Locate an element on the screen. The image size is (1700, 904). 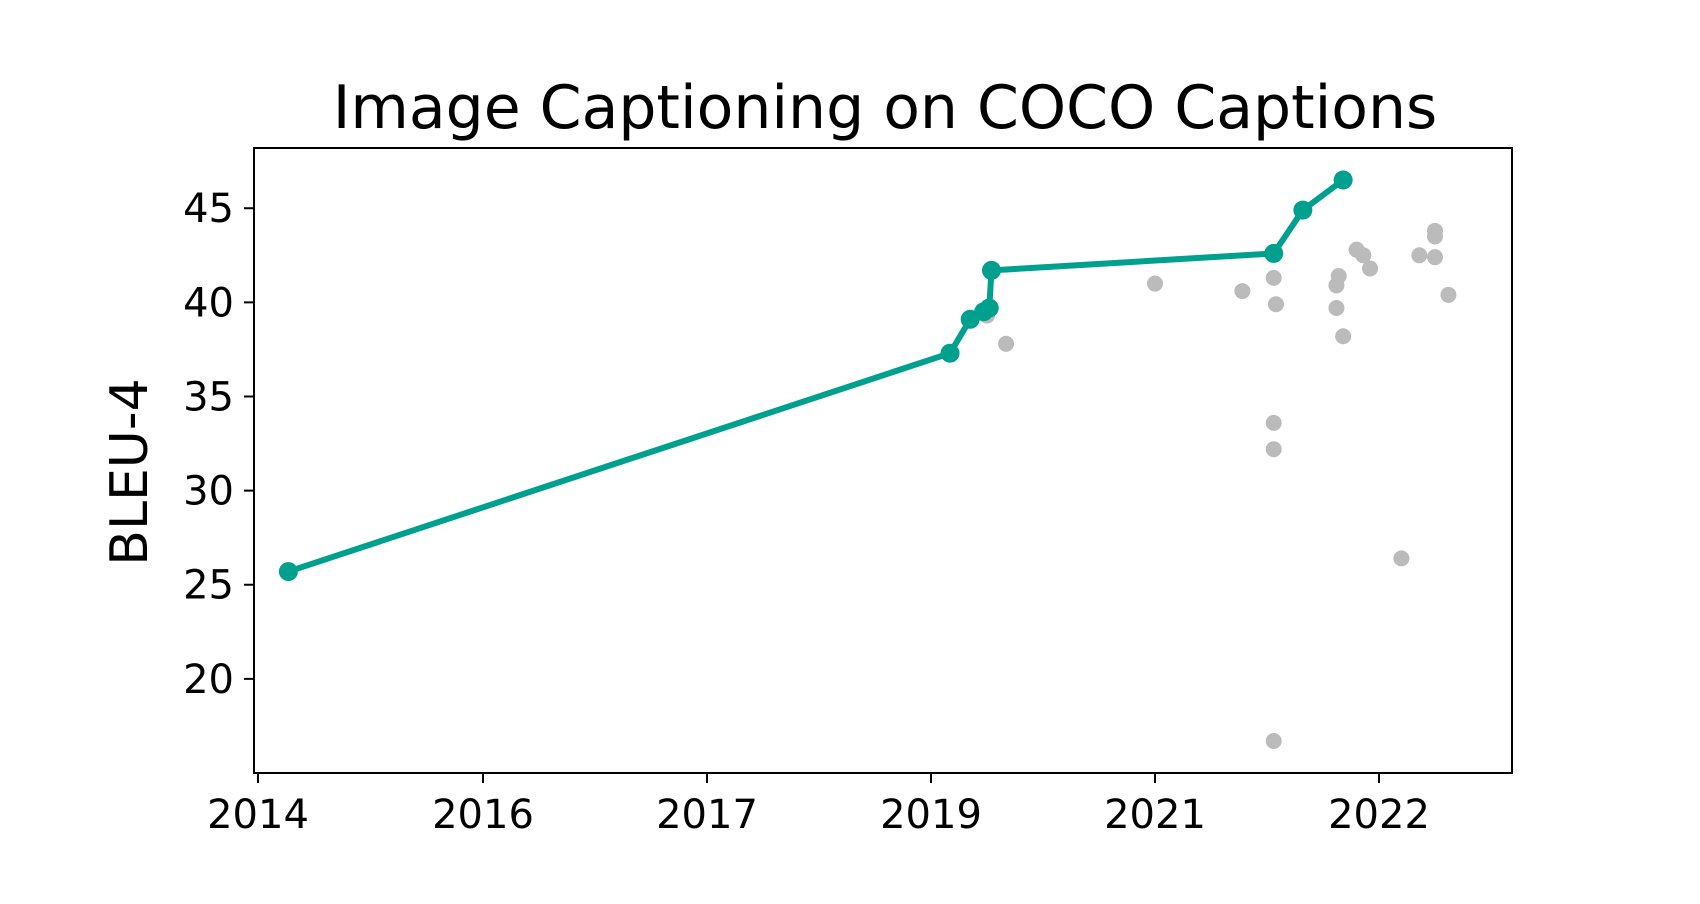
y-tick-label: 30 is located at coordinates (208, 492).